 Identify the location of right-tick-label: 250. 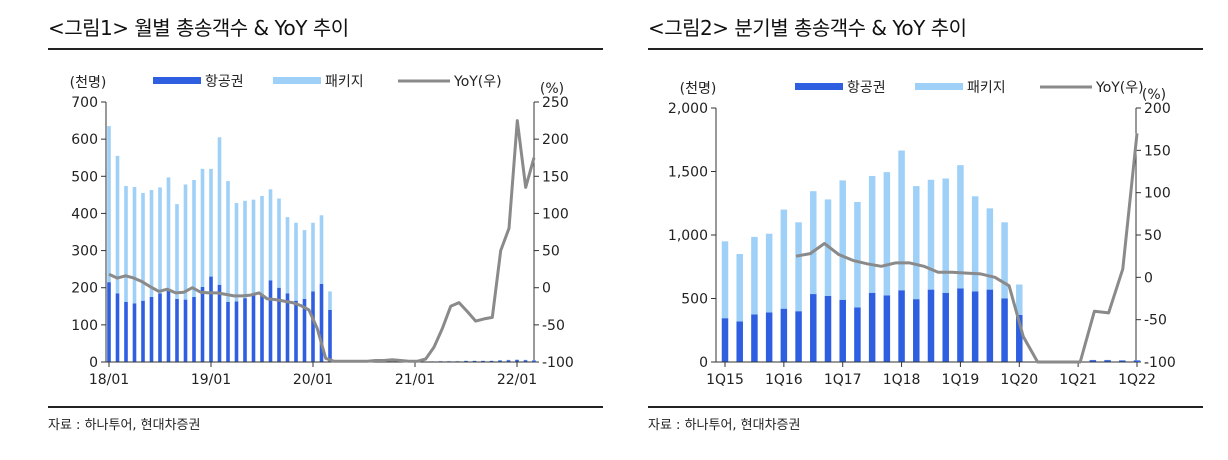
(555, 103).